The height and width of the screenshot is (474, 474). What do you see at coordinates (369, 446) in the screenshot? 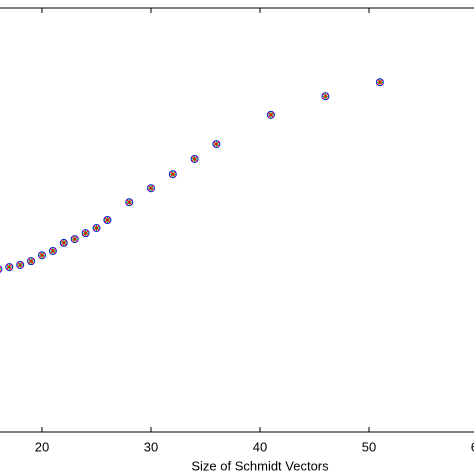
I see `x-tick-label: 50` at bounding box center [369, 446].